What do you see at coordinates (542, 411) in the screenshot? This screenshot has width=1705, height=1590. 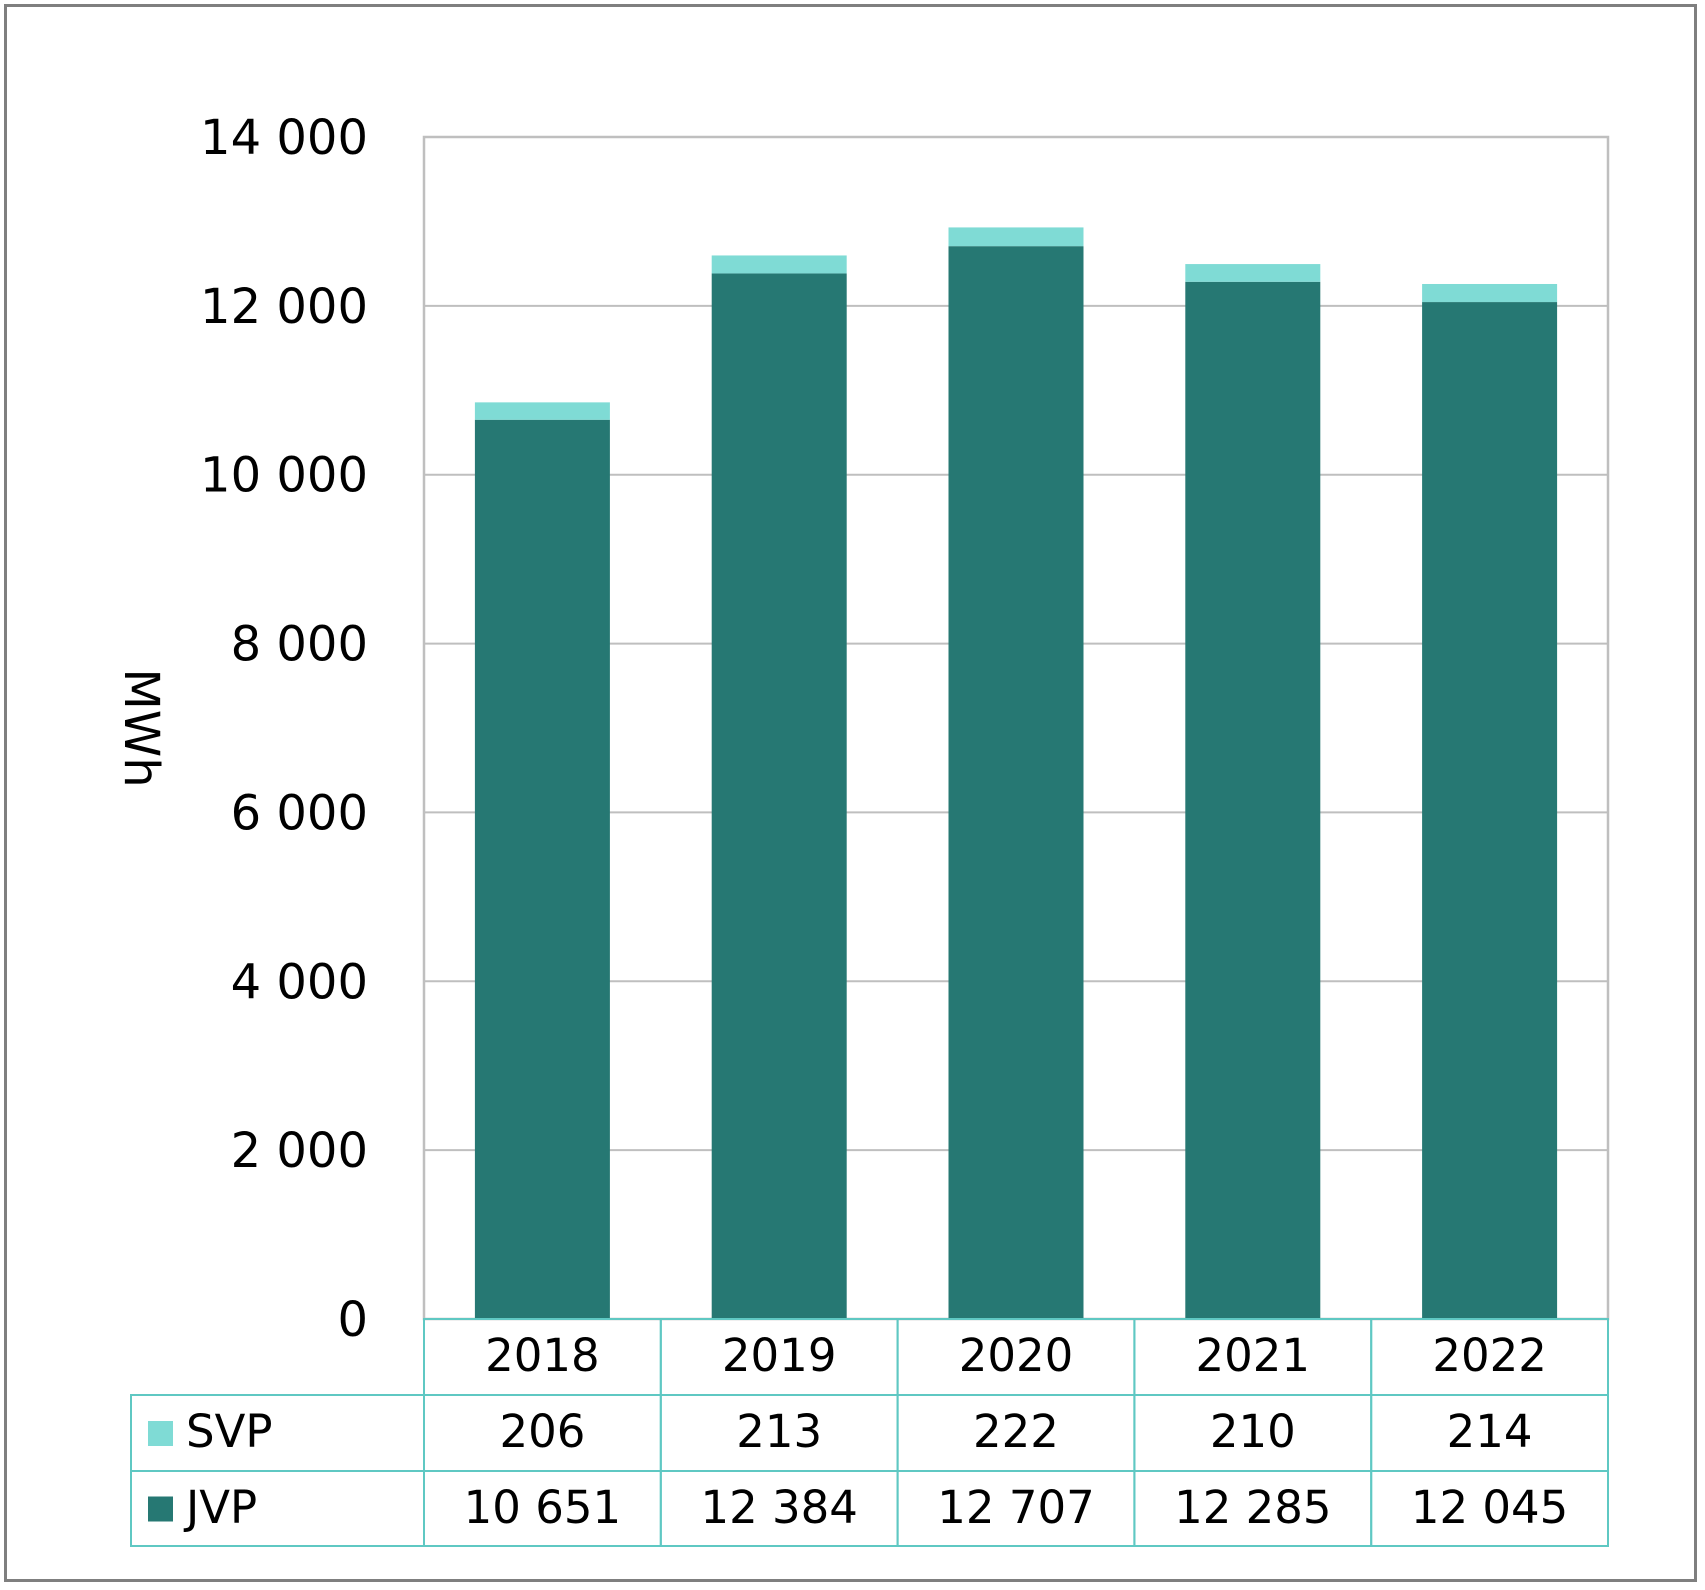 I see `bar-svp-2018` at bounding box center [542, 411].